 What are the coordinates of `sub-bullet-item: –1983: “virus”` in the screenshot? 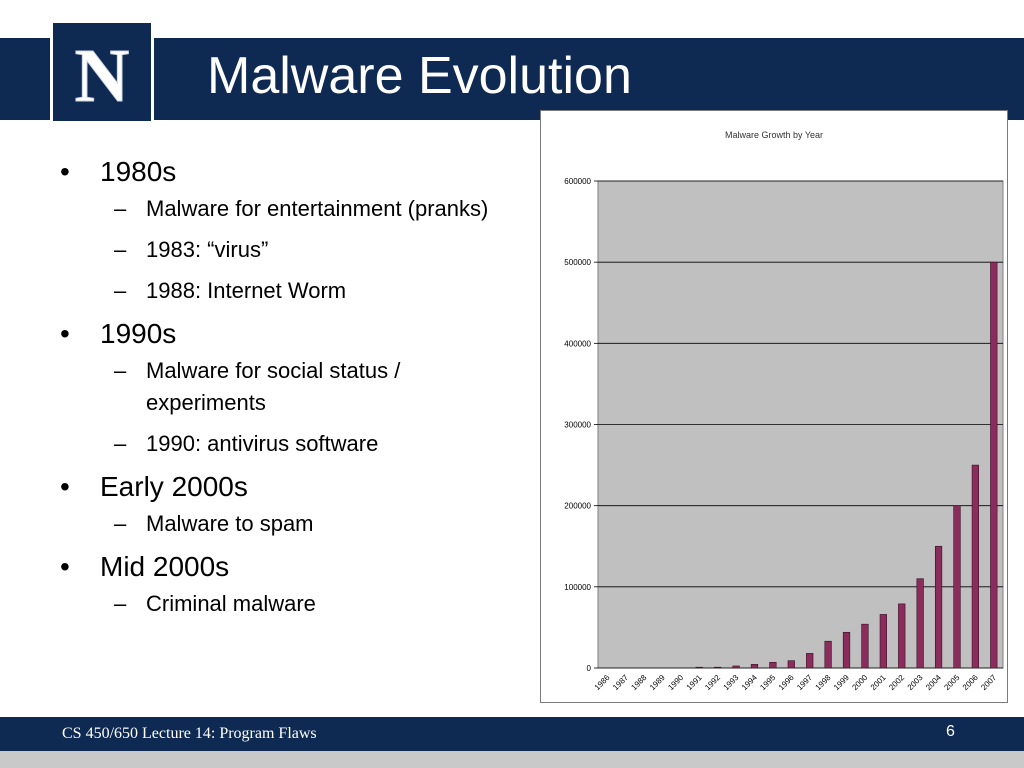 It's located at (300, 250).